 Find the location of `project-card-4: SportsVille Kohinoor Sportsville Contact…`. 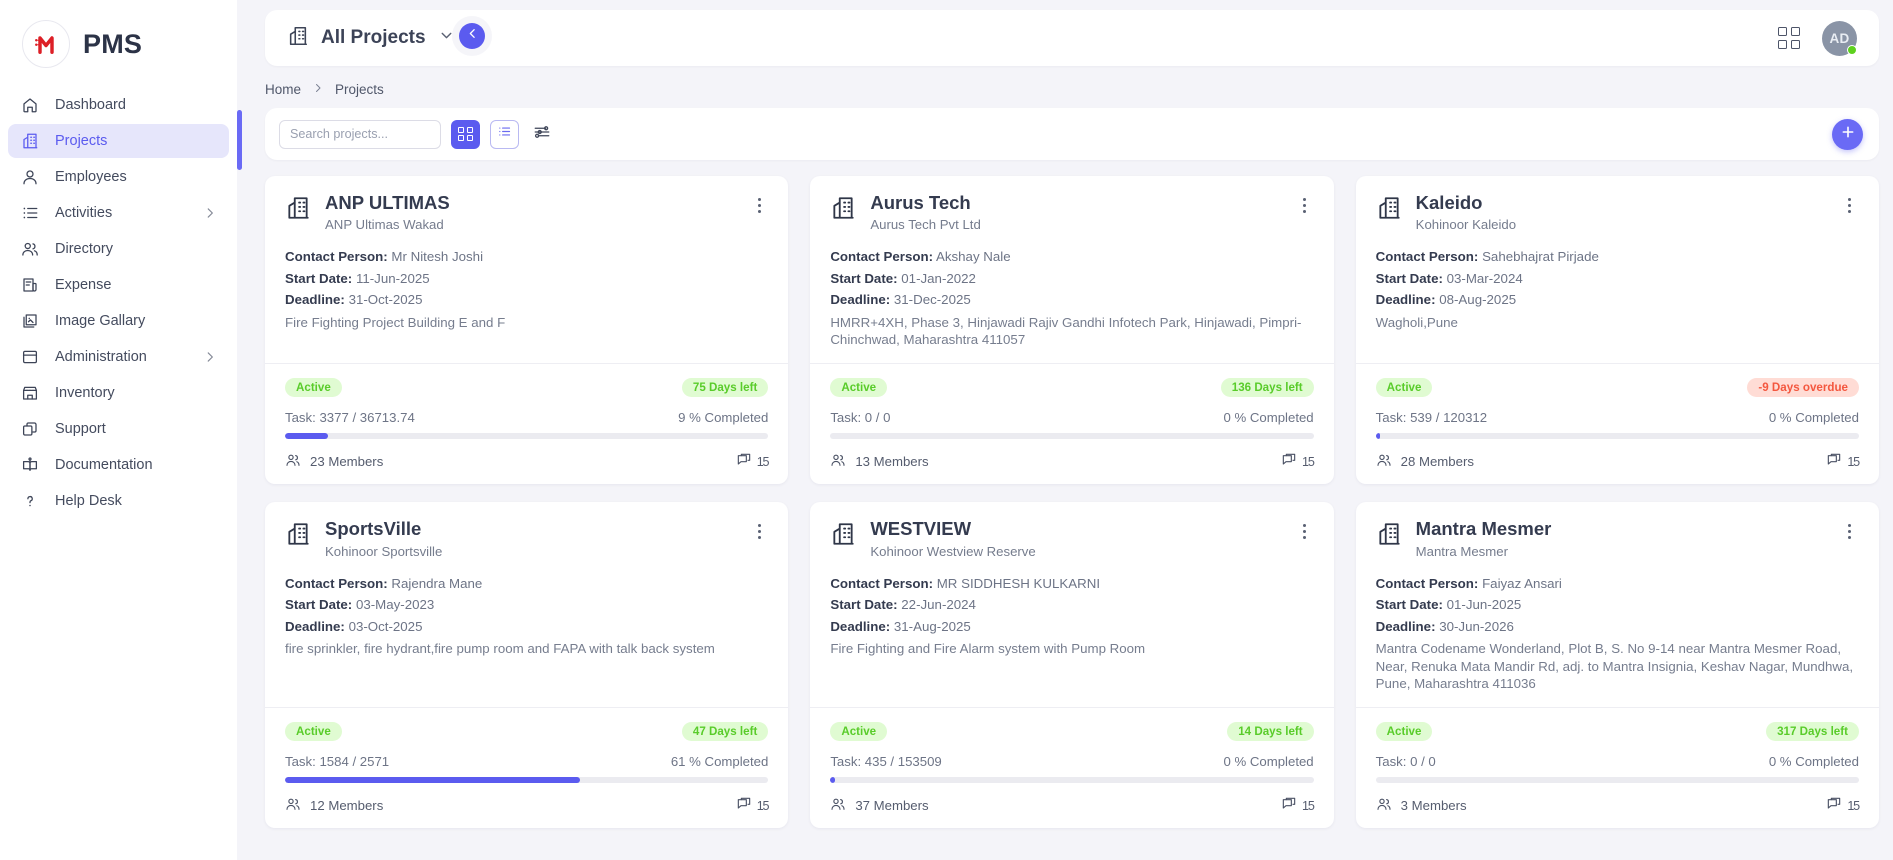

project-card-4: SportsVille Kohinoor Sportsville Contact… is located at coordinates (527, 665).